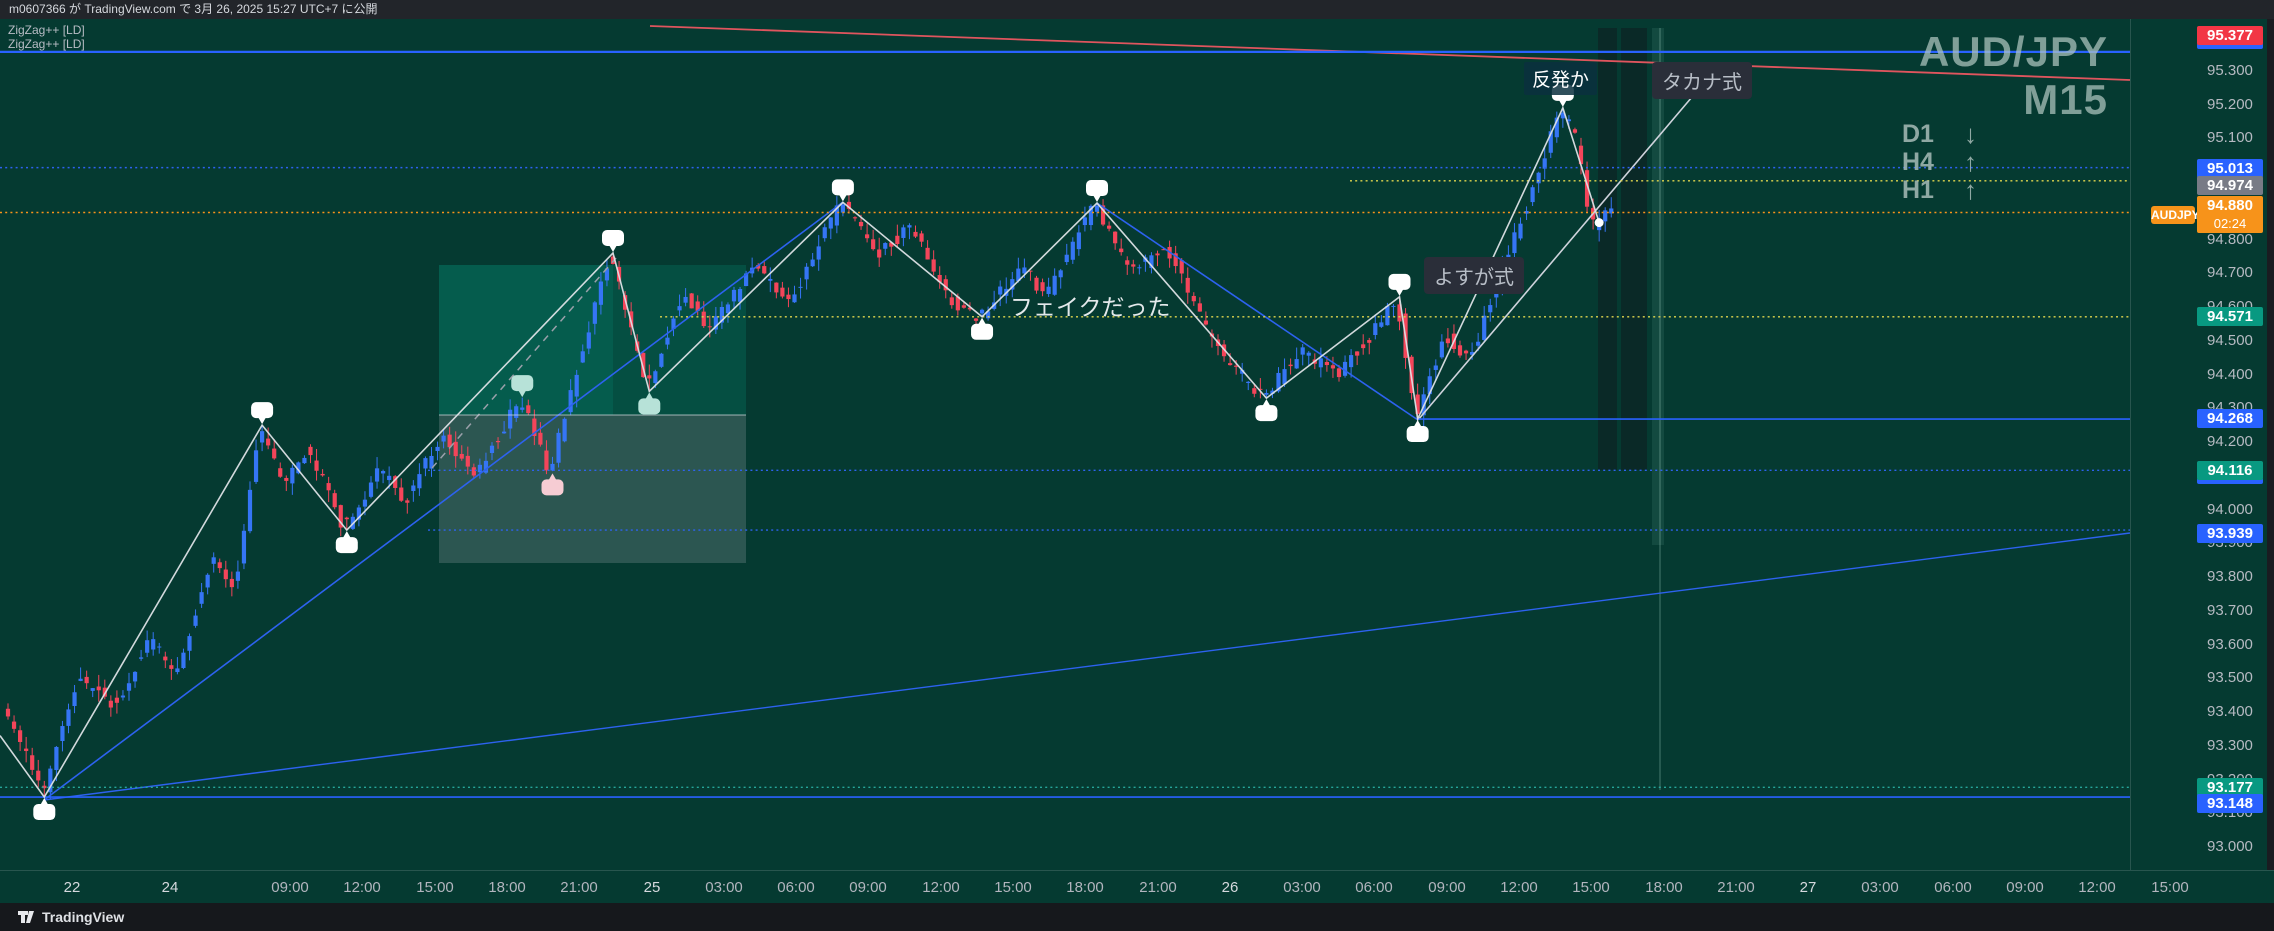 The image size is (2274, 931). I want to click on legend-item-zigzag-1: ZigZag++ [LD], so click(46, 30).